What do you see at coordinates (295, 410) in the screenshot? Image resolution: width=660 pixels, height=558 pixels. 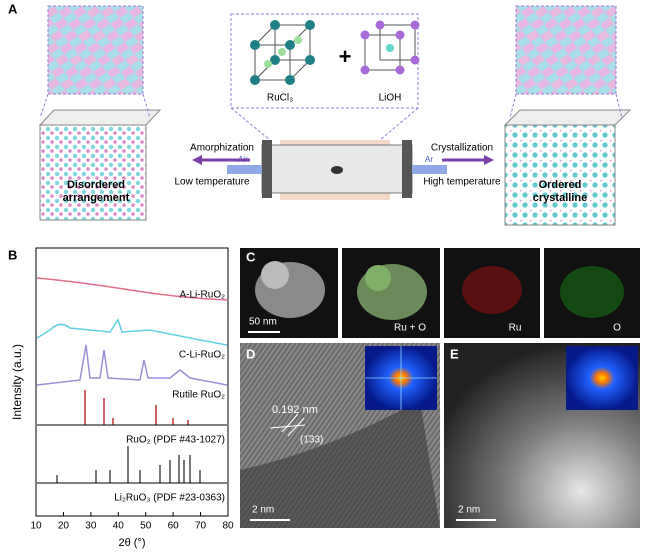 I see `spacing: 0.192 nm` at bounding box center [295, 410].